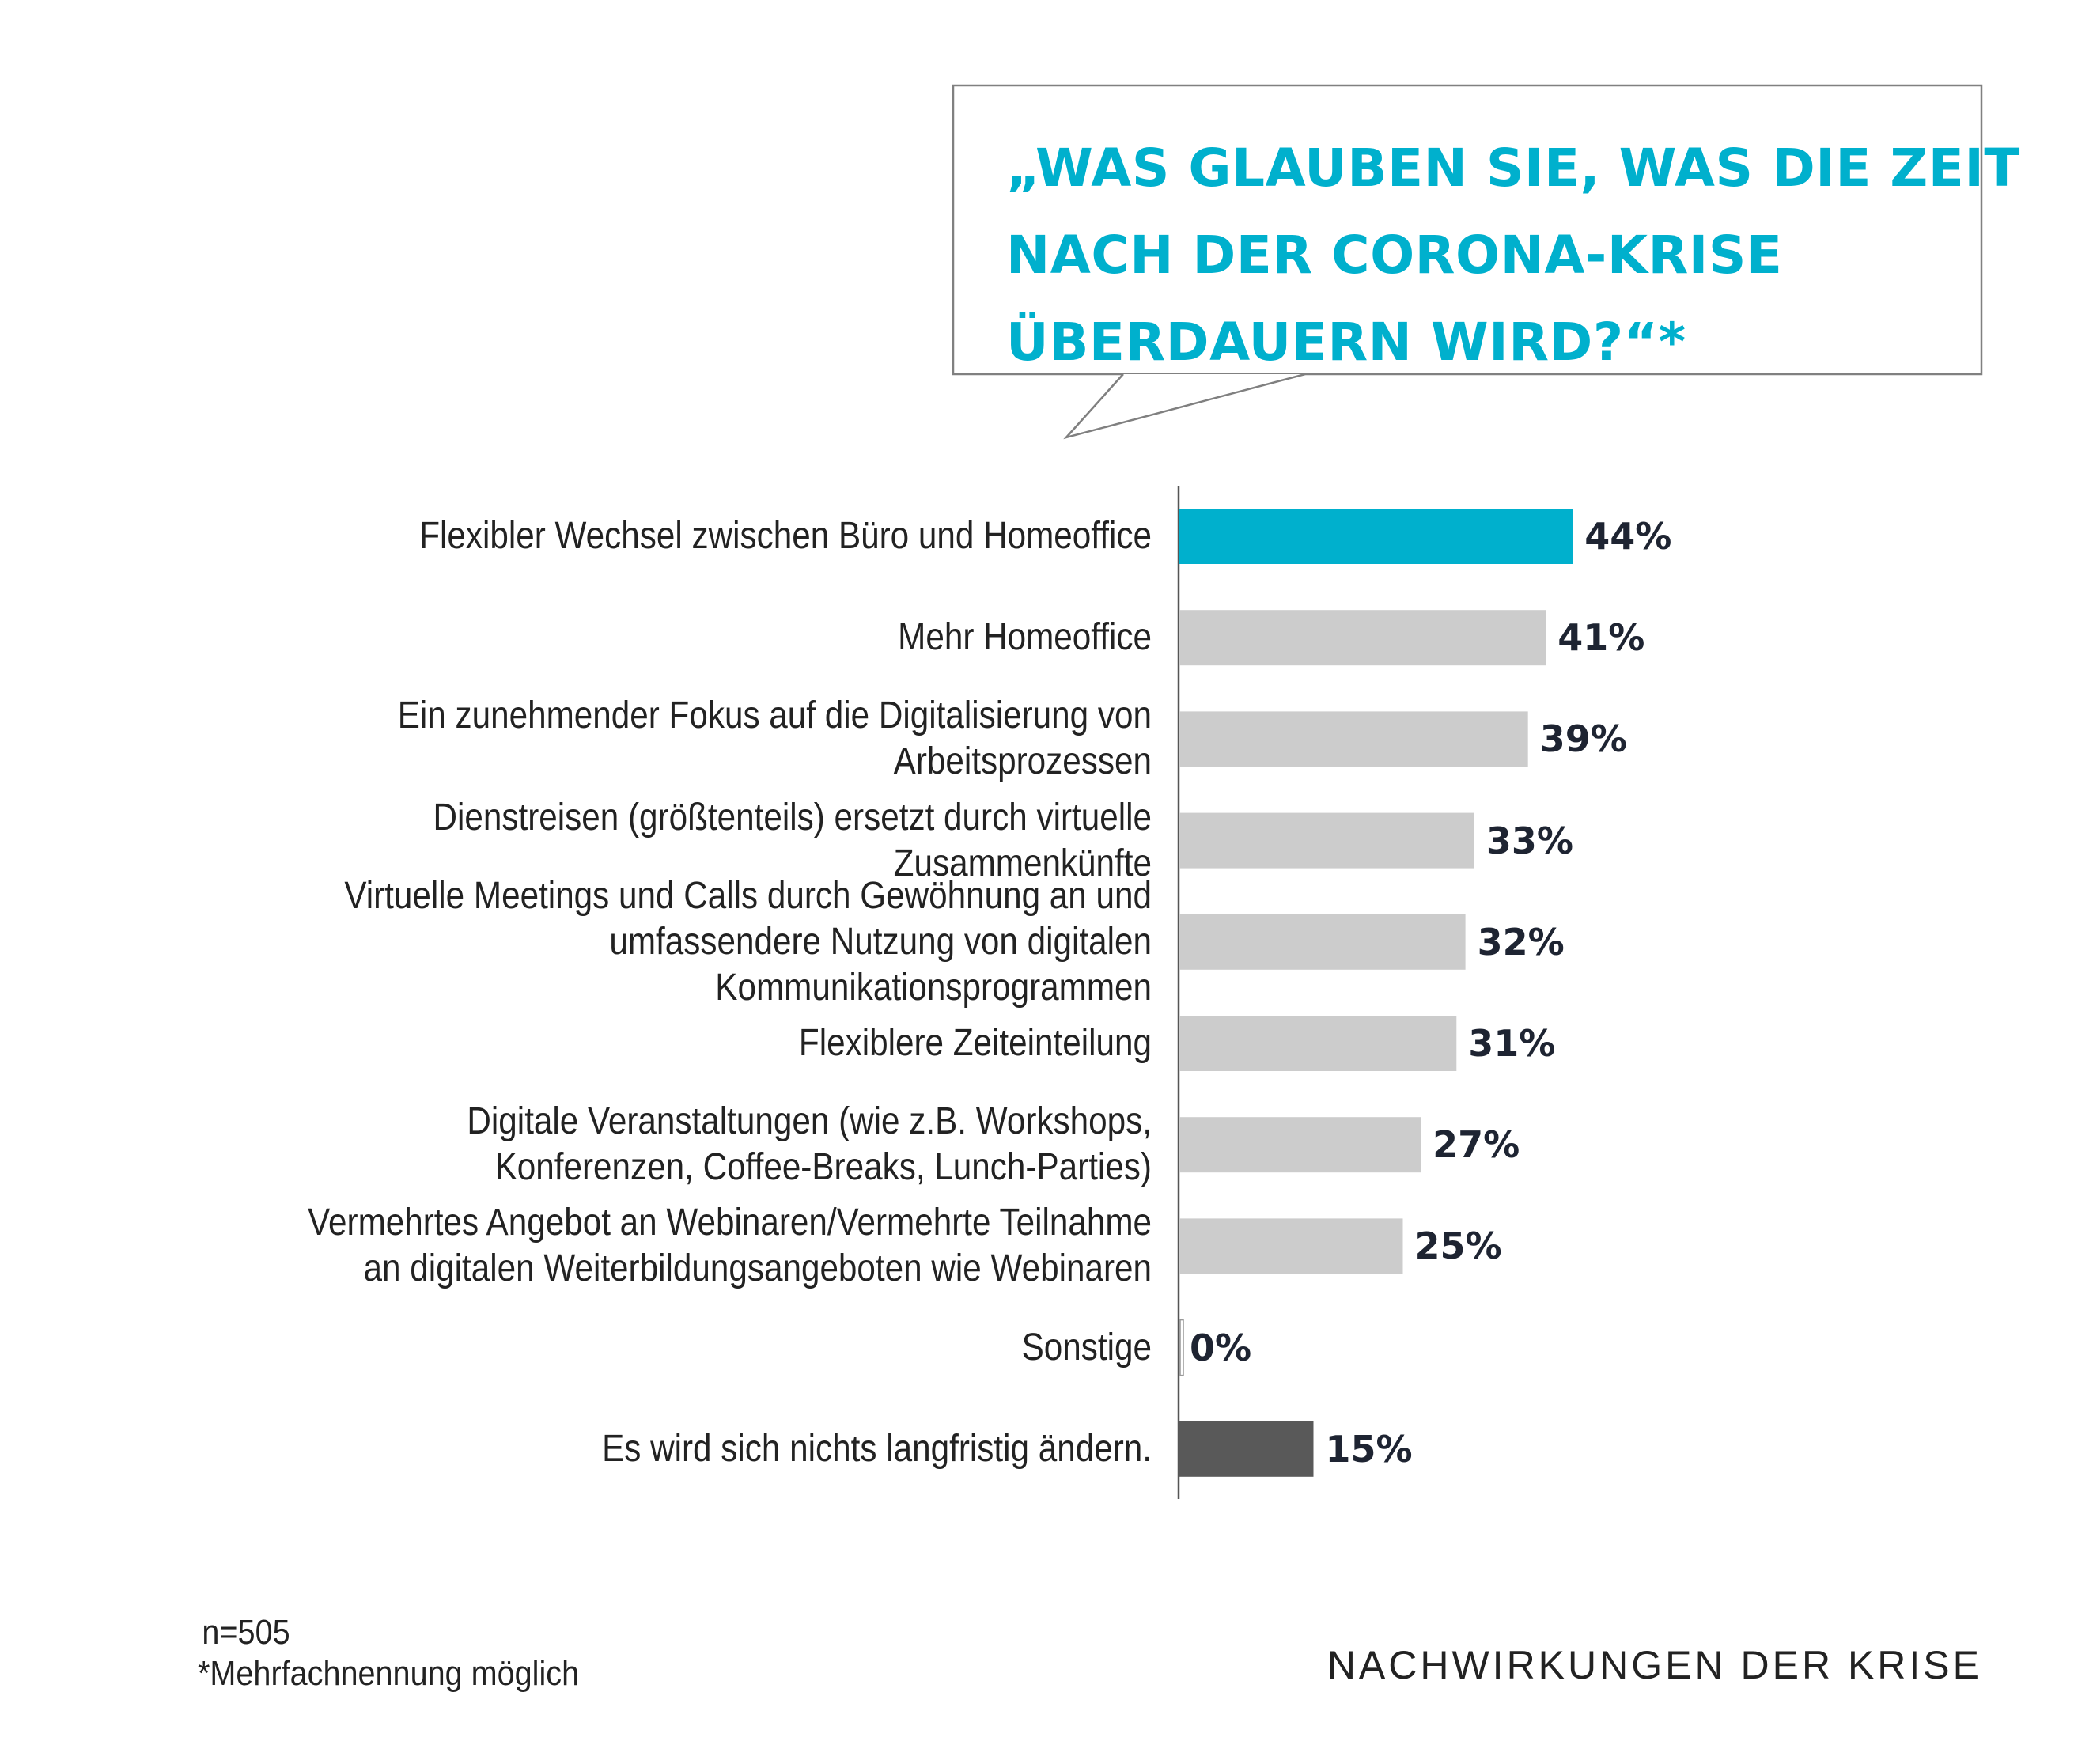 The image size is (2093, 1764). Describe the element at coordinates (1628, 536) in the screenshot. I see `value-label-1: 44%` at that location.